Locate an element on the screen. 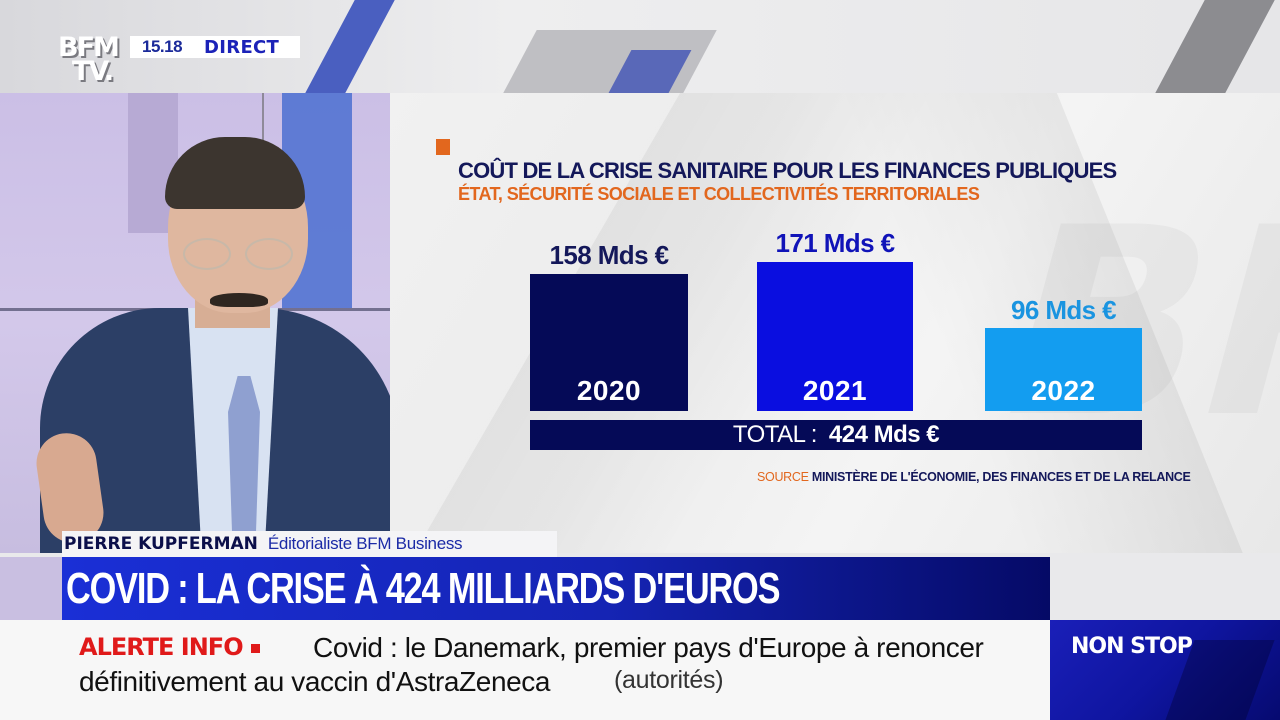  nonstop-box: NON STOP is located at coordinates (1165, 670).